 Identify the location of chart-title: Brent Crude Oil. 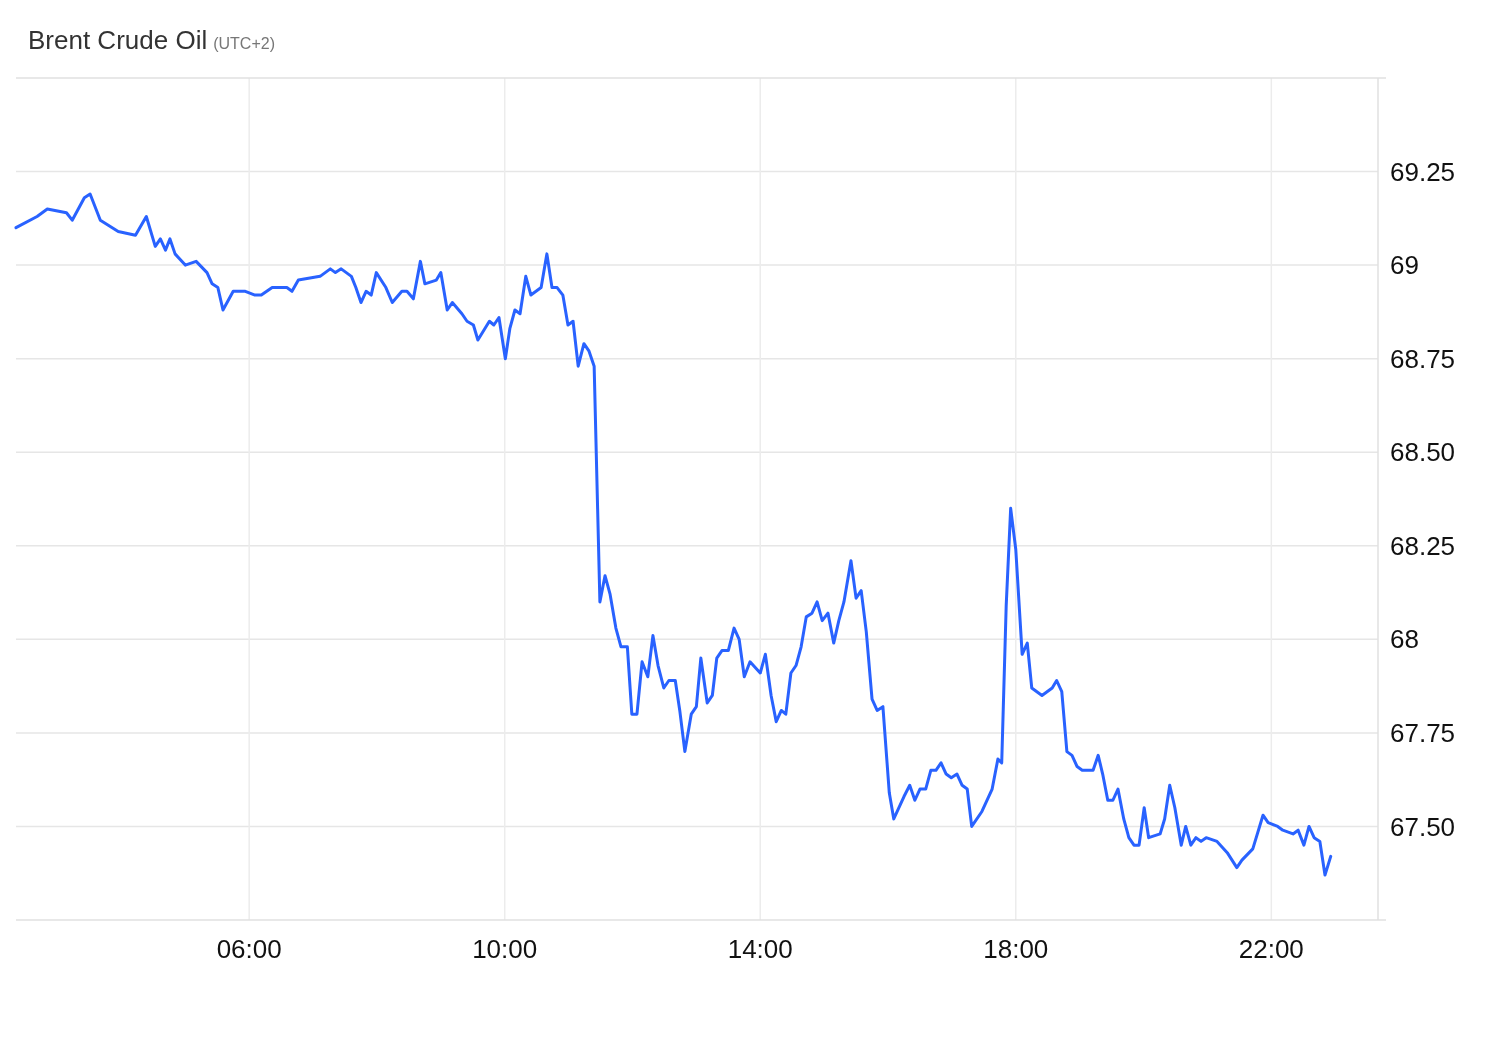
(118, 40).